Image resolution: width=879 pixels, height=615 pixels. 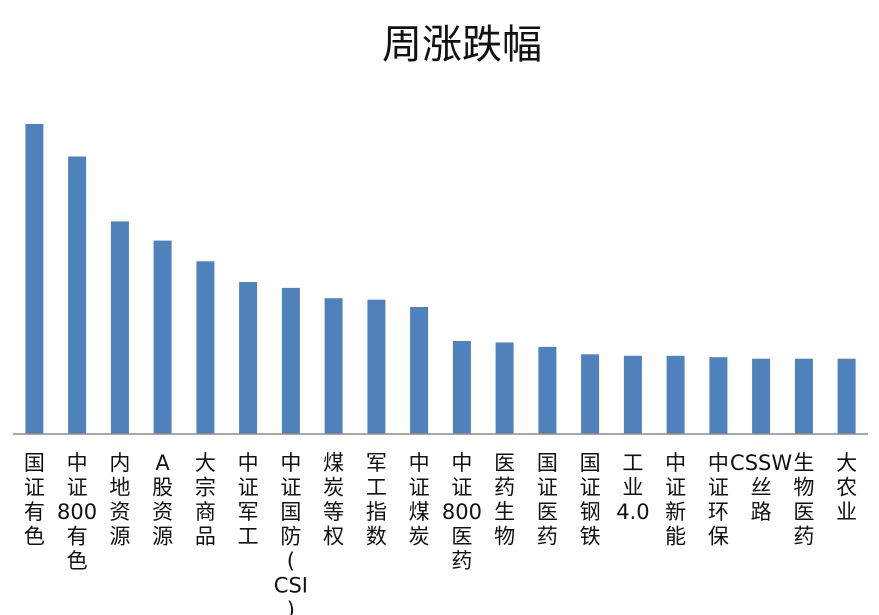 I want to click on x-tick-label: 医药生物, so click(x=504, y=500).